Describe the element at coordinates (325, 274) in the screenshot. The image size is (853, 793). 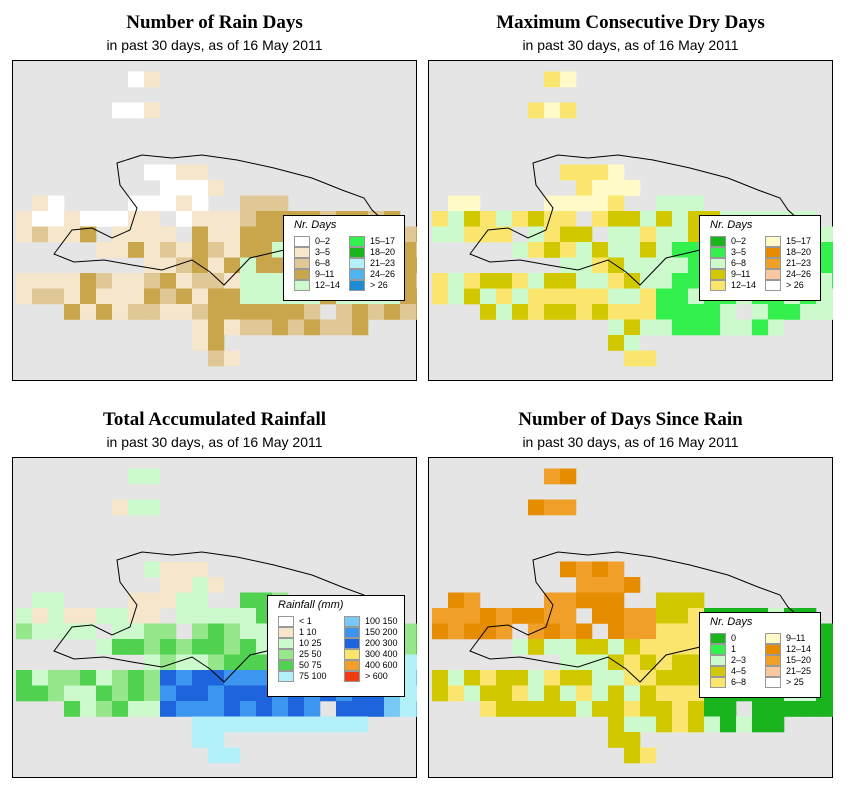
I see `legend-label: 9–11` at that location.